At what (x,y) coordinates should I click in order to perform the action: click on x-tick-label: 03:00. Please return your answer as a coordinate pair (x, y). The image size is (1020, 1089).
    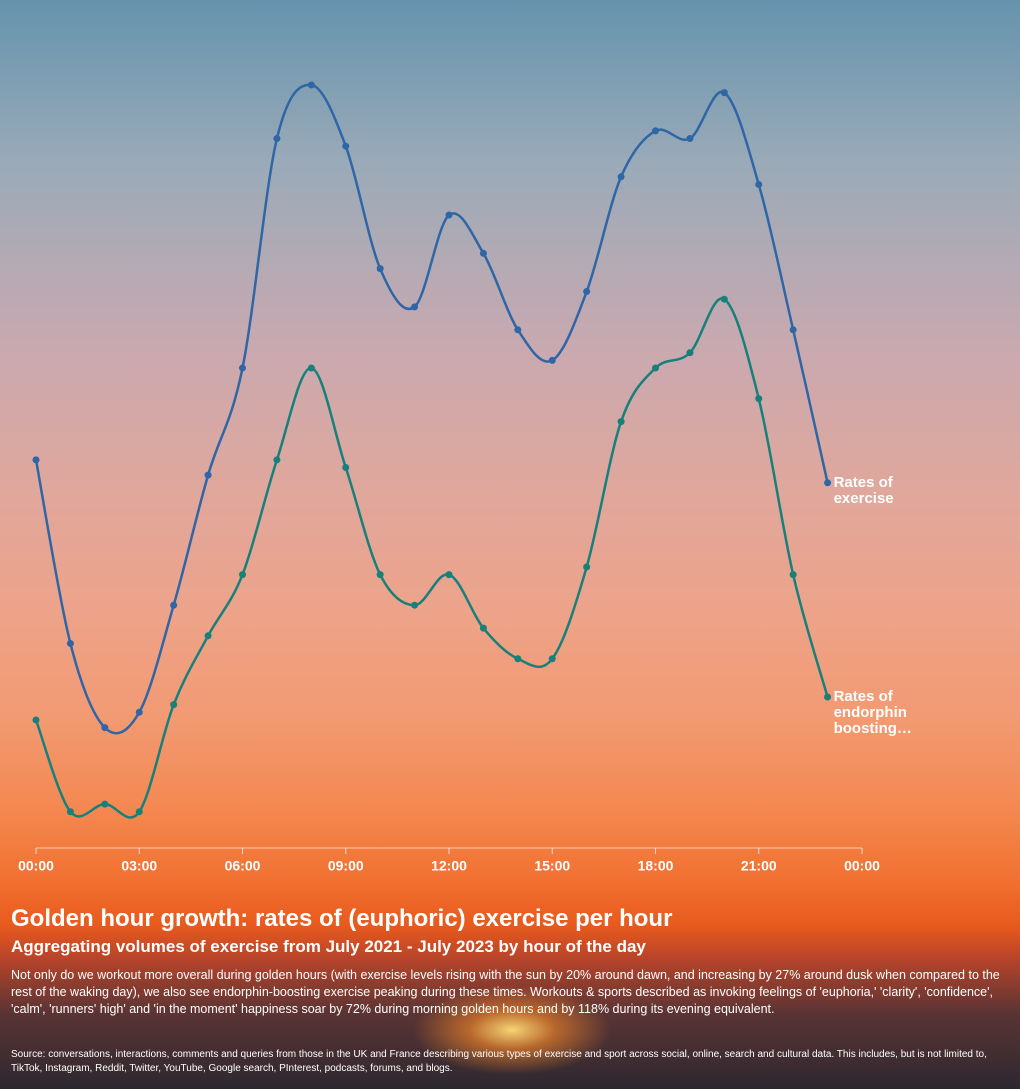
    Looking at the image, I should click on (139, 866).